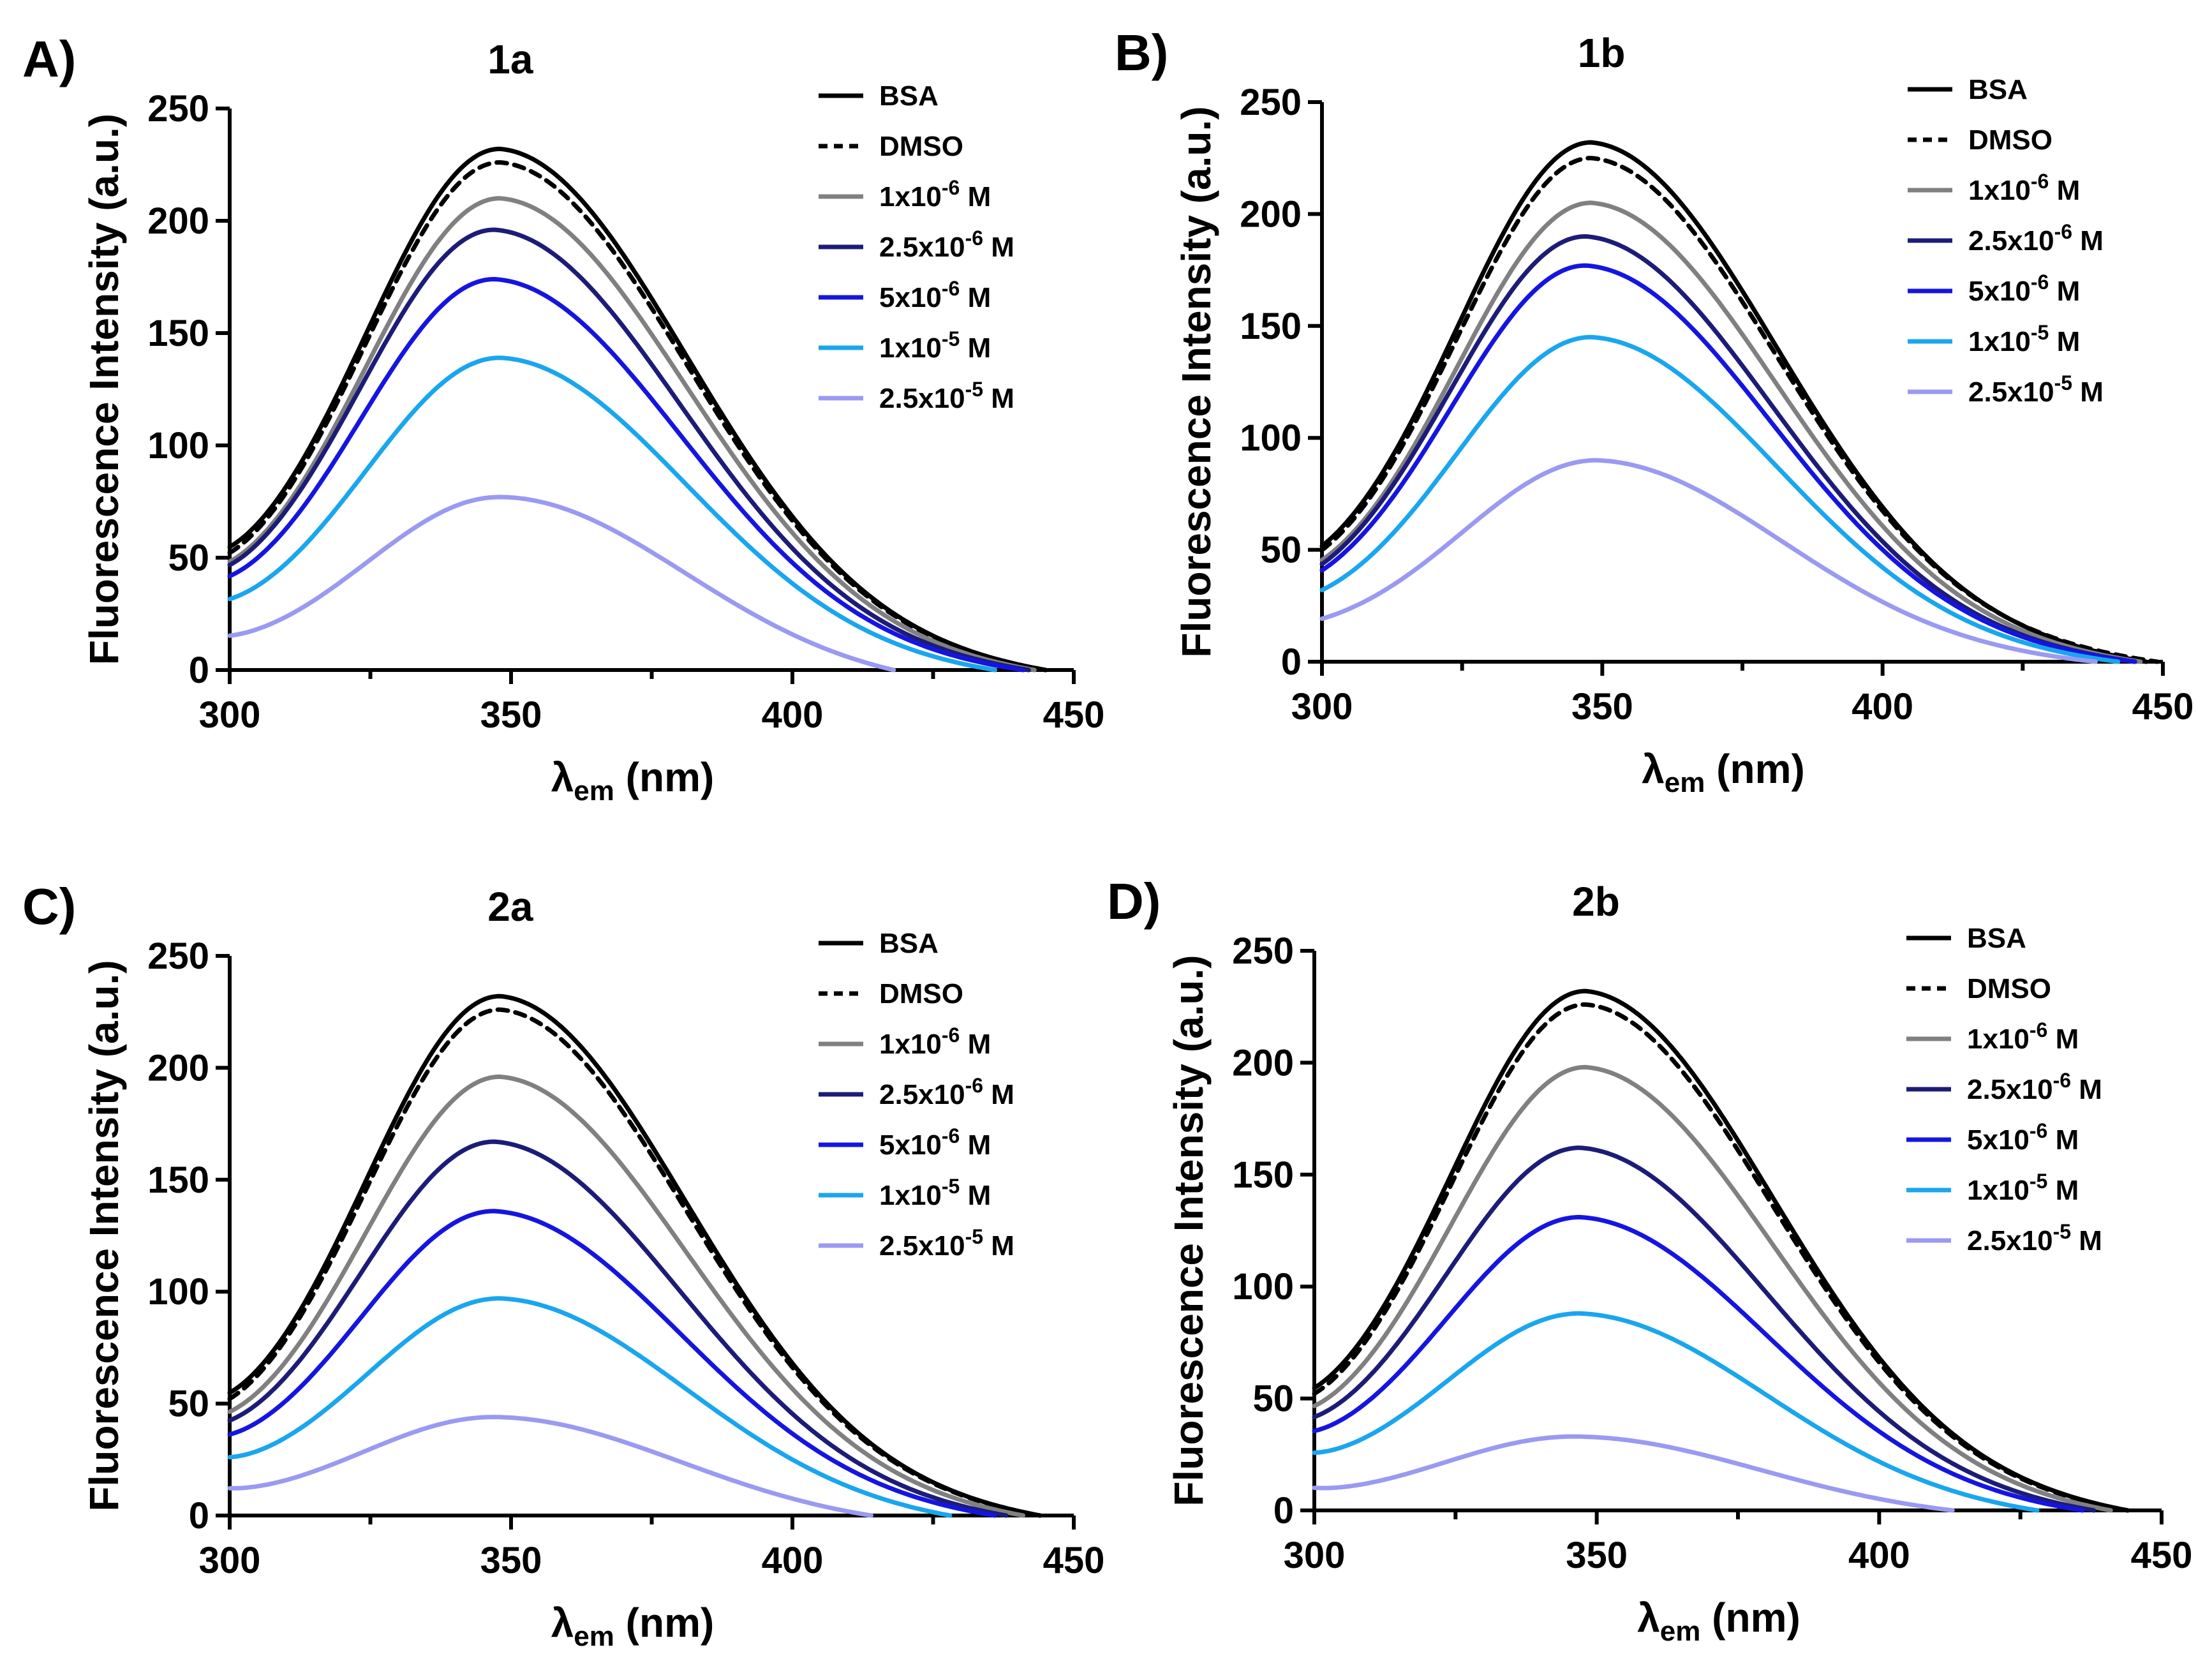 This screenshot has height=1661, width=2212. I want to click on legend-entry-base: DMSO, so click(2009, 988).